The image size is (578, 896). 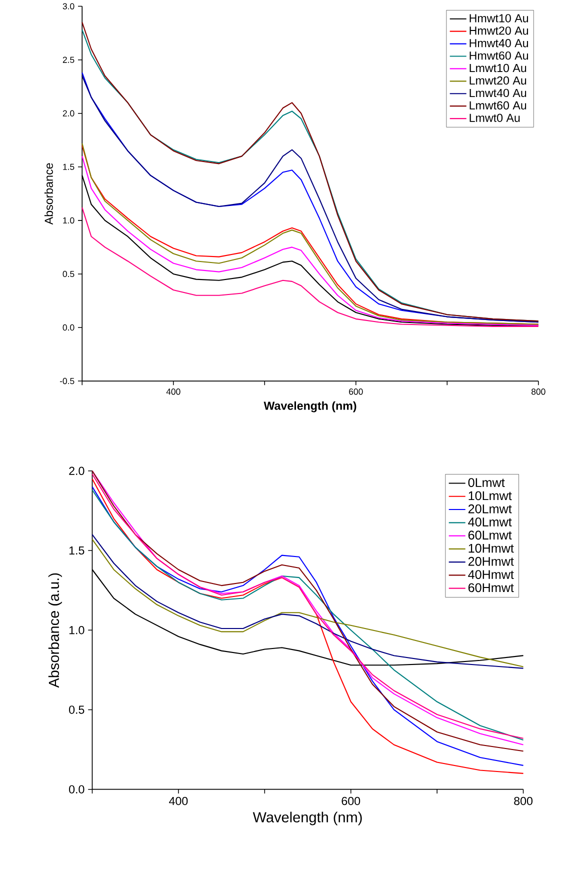 I want to click on legend-label: 10Hmwt, so click(x=491, y=548).